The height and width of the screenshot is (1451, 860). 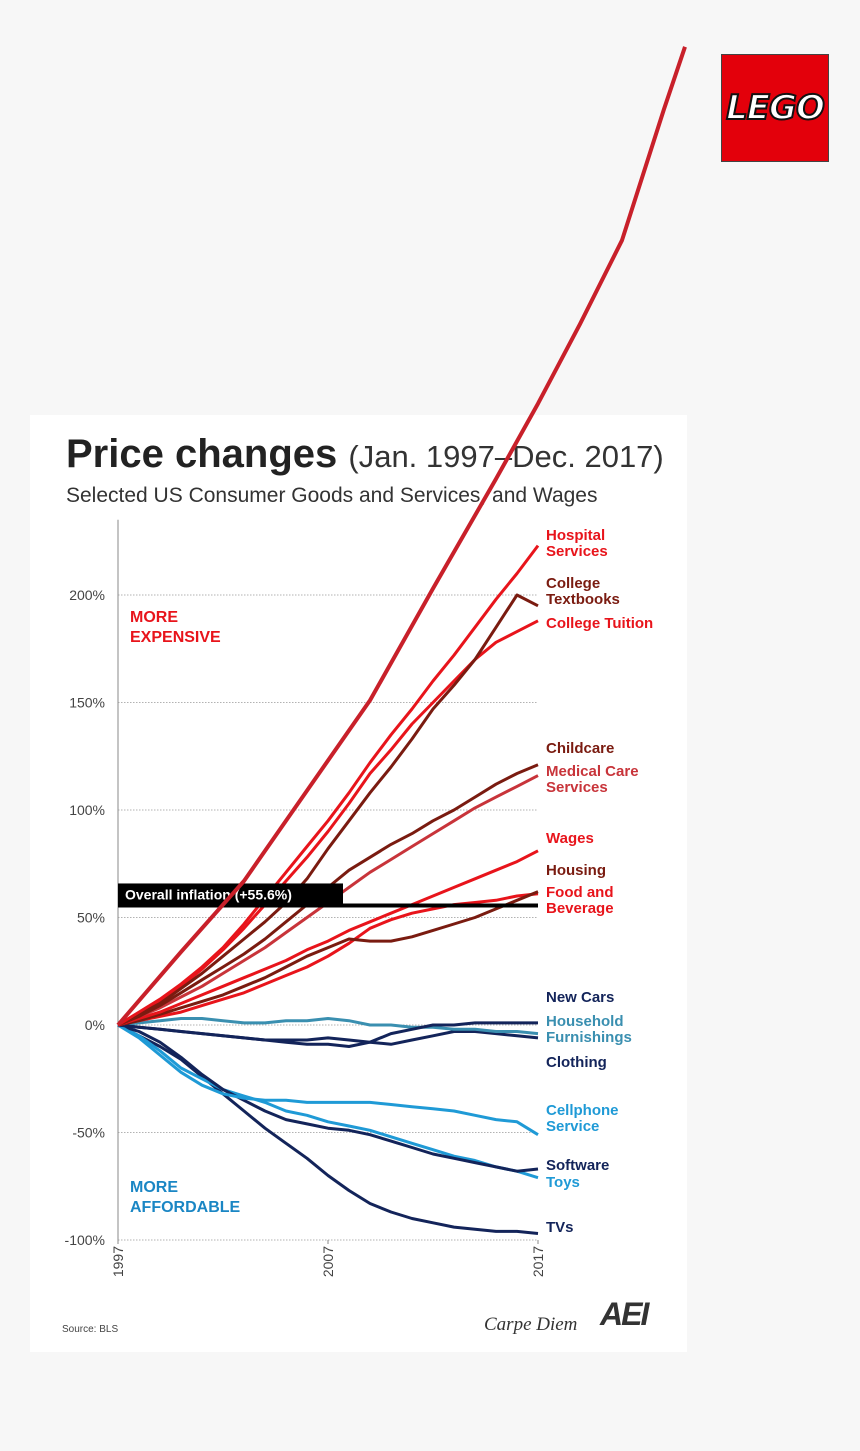 I want to click on series-label: Medical Care Services, so click(x=592, y=779).